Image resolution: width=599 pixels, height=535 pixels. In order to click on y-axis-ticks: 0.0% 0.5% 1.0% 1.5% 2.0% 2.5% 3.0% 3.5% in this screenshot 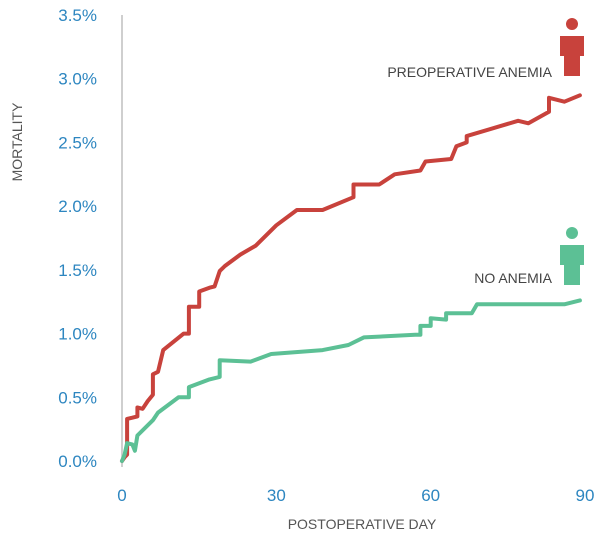, I will do `click(77, 238)`.